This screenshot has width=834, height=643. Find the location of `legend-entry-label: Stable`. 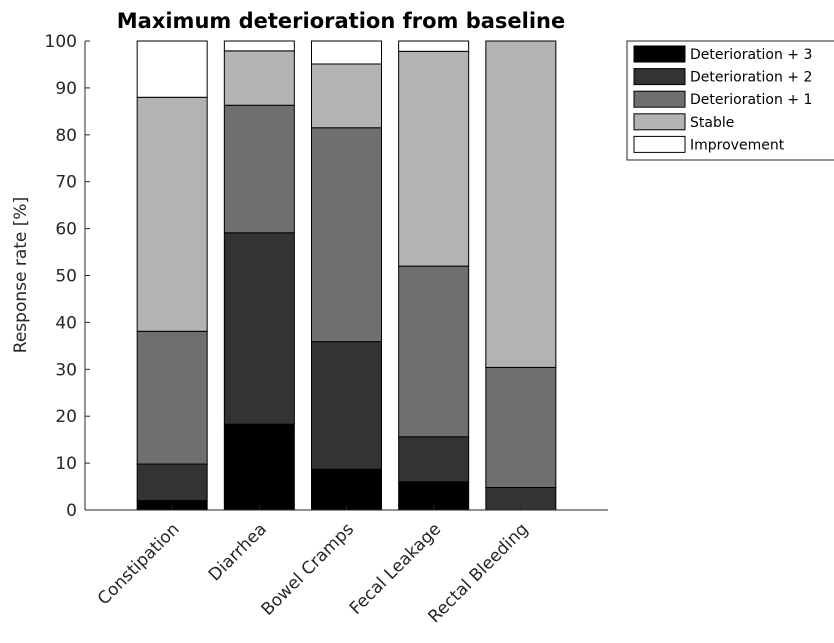

legend-entry-label: Stable is located at coordinates (712, 123).